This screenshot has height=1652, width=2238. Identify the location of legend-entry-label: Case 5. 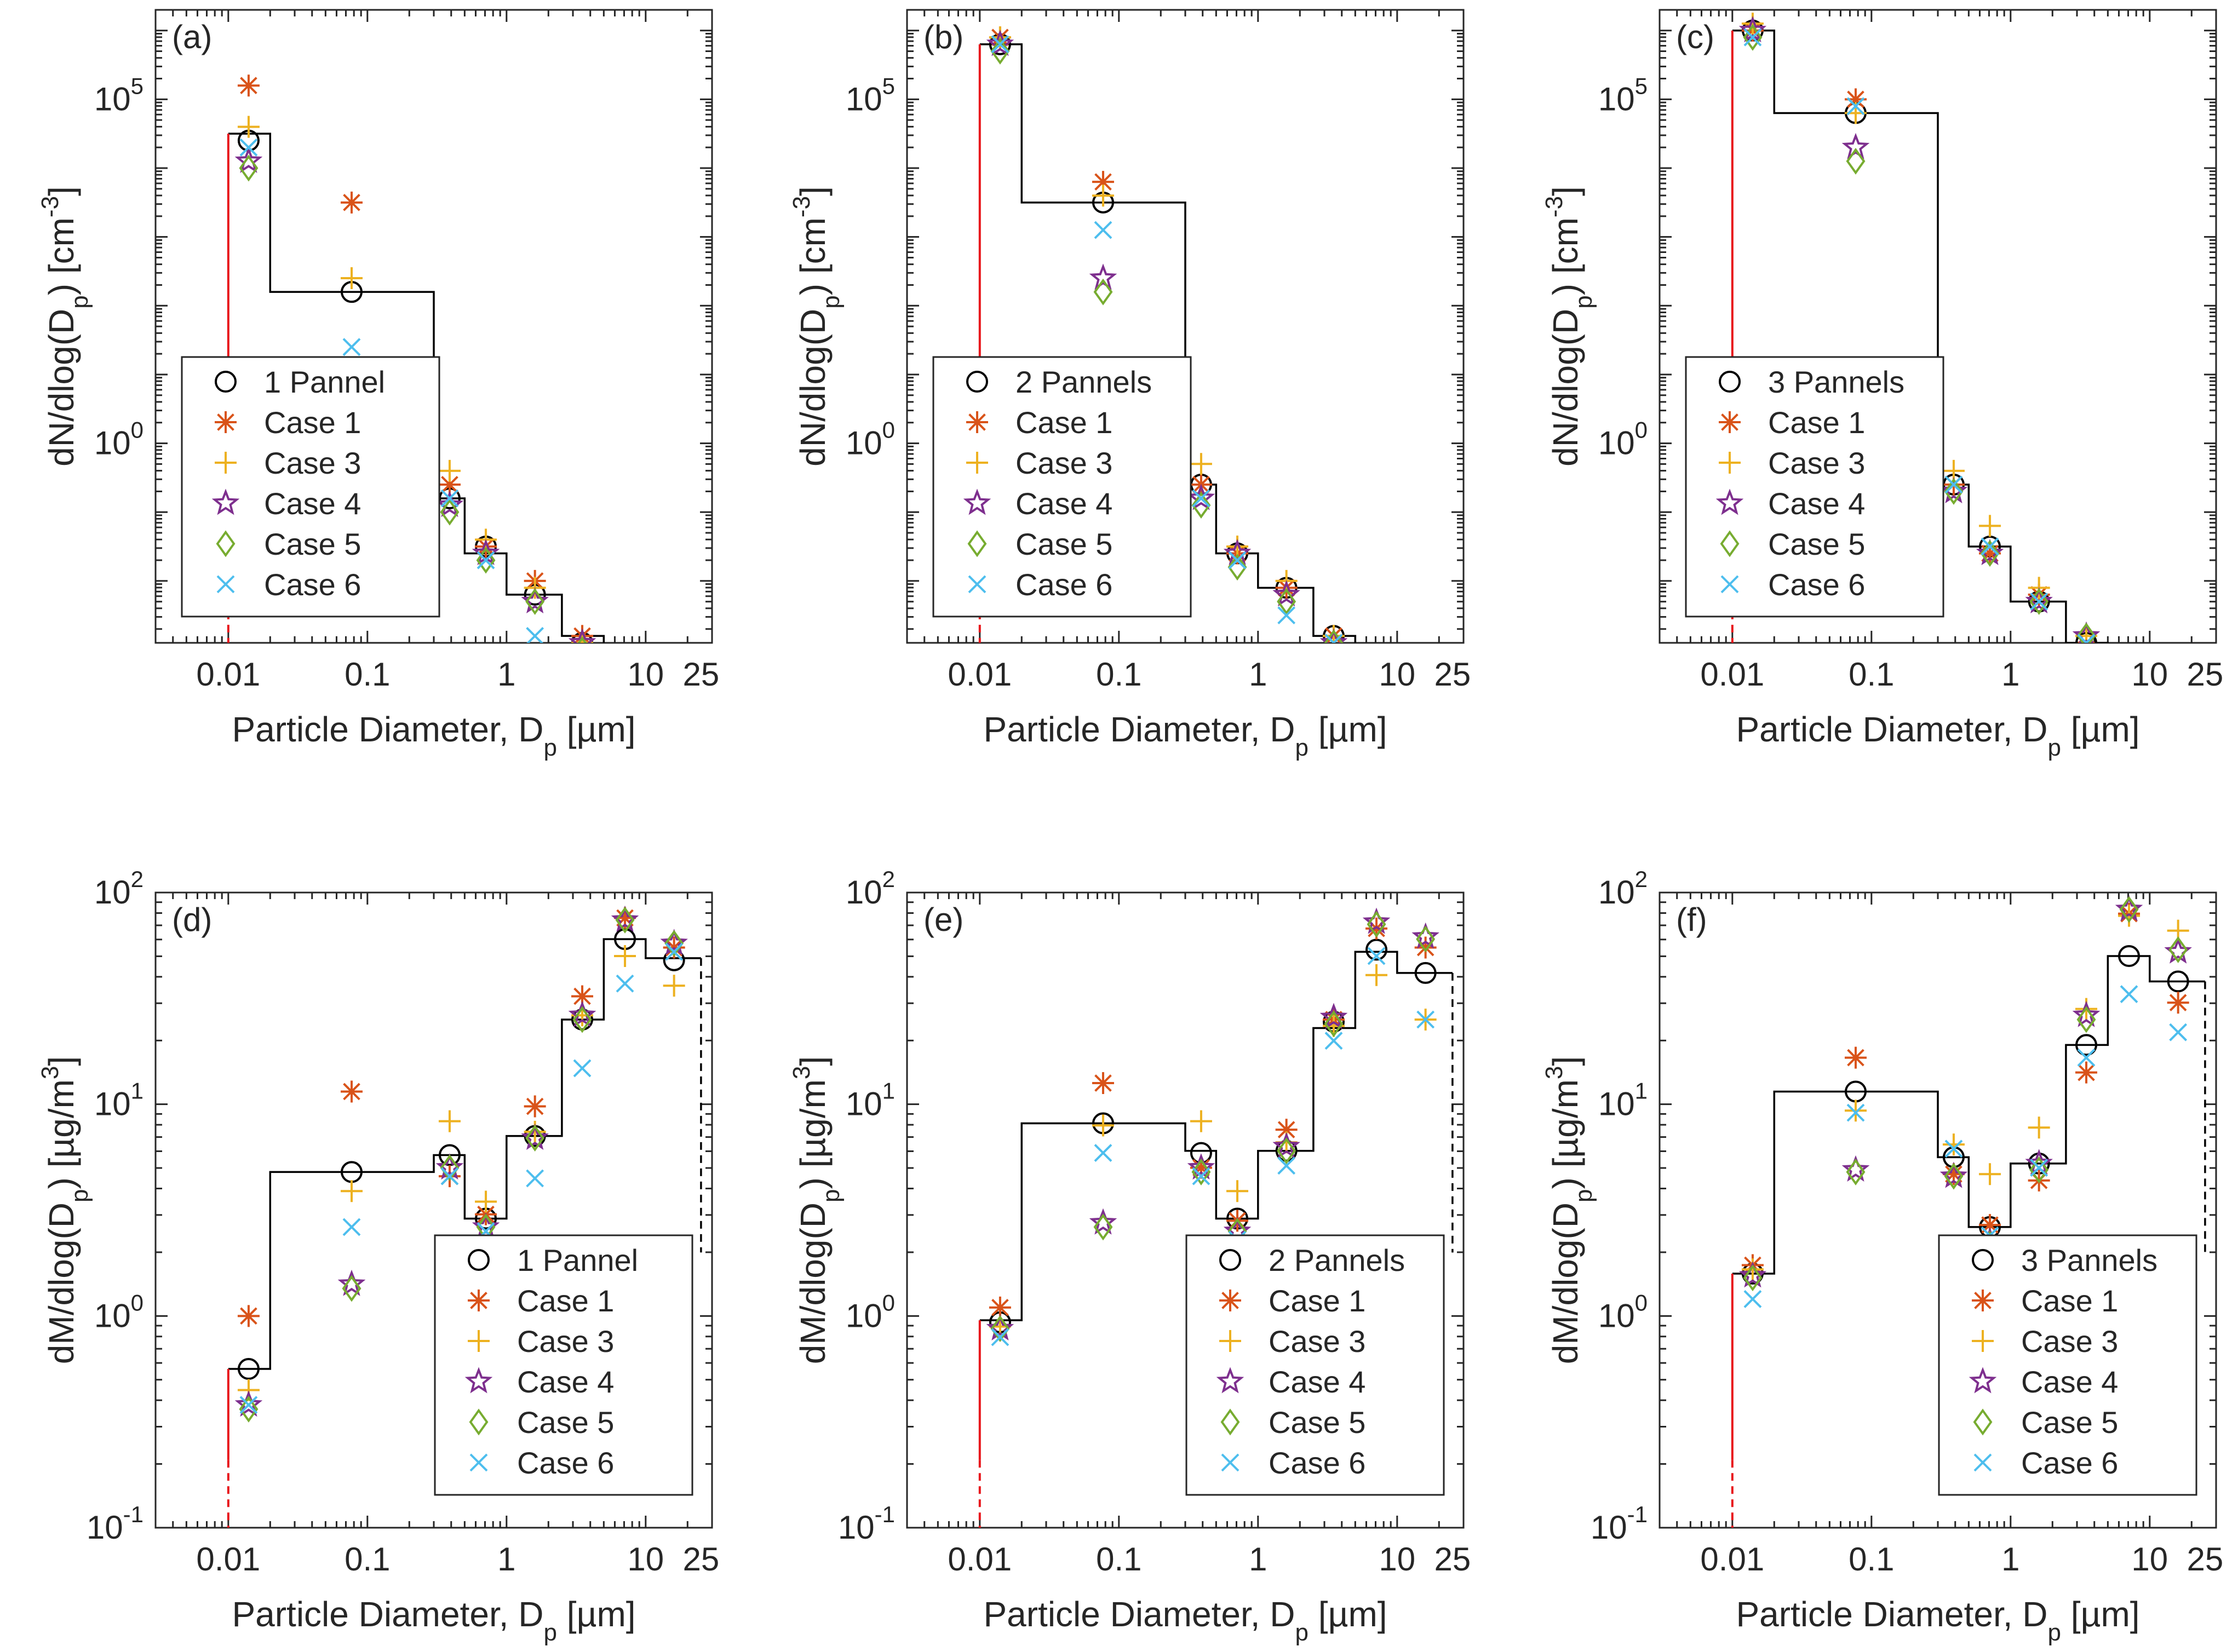
(1817, 544).